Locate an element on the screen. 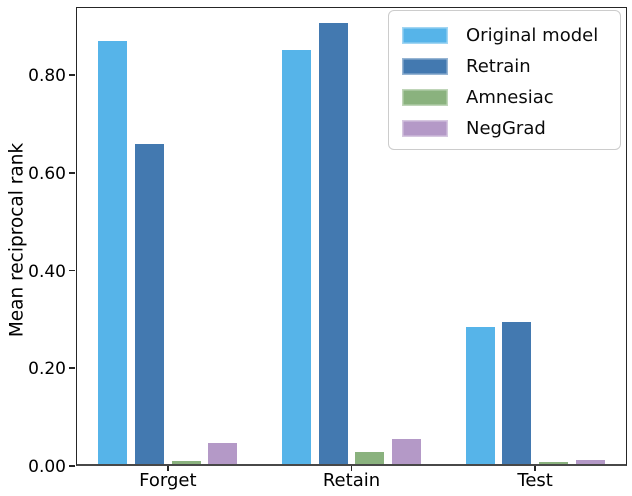  bar-amnesiac-retain is located at coordinates (370, 459).